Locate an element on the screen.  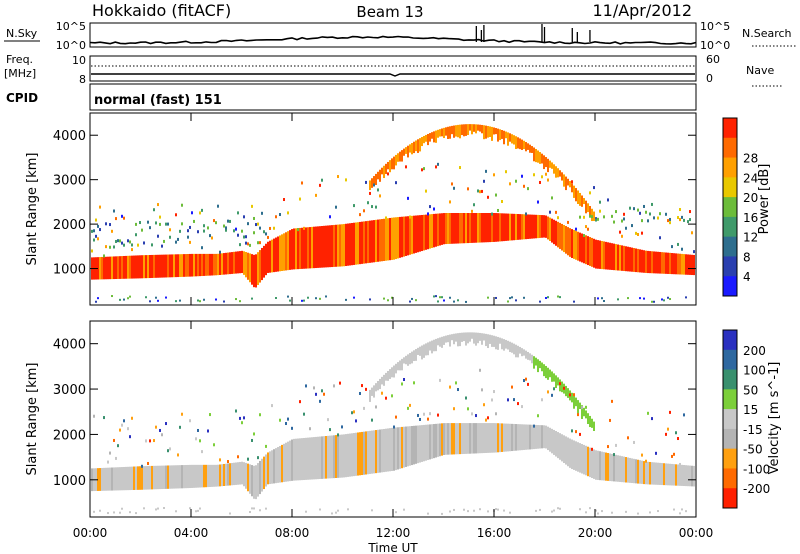
nsearch-label: N.Search is located at coordinates (767, 33).